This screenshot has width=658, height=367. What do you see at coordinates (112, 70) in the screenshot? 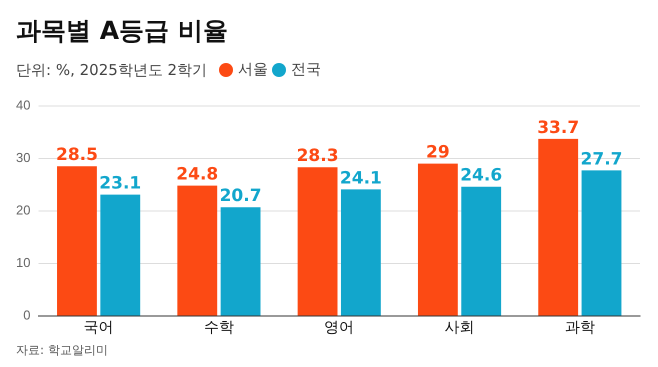
I see `chart-subtitle: 단위: %, 2025학년도 2학기` at bounding box center [112, 70].